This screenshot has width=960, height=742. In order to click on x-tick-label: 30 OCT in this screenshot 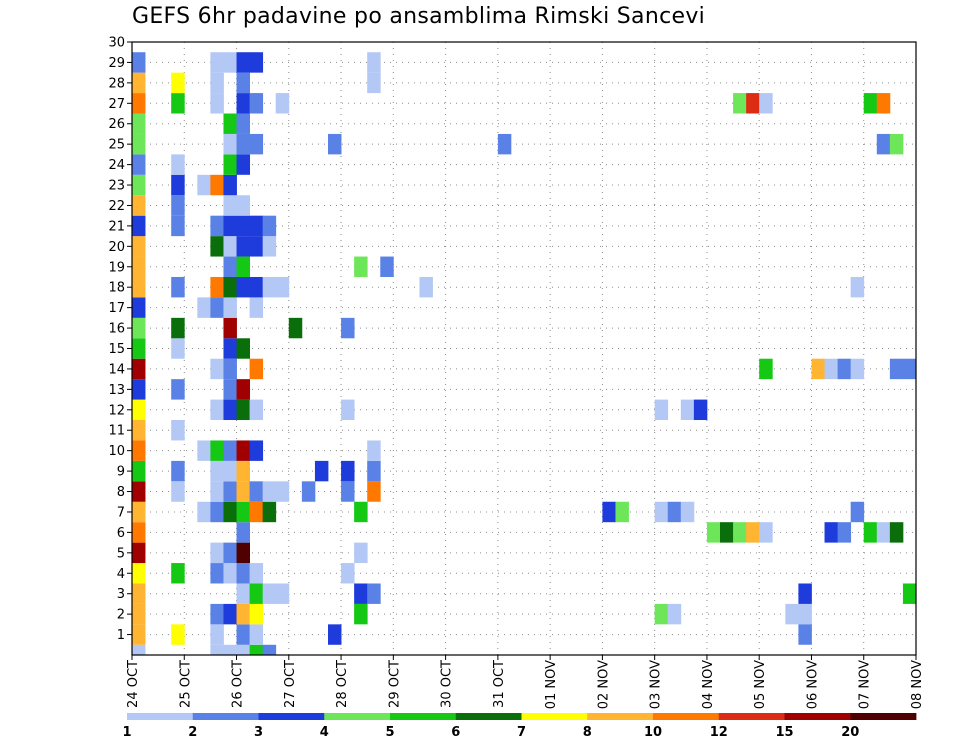, I will do `click(447, 684)`.